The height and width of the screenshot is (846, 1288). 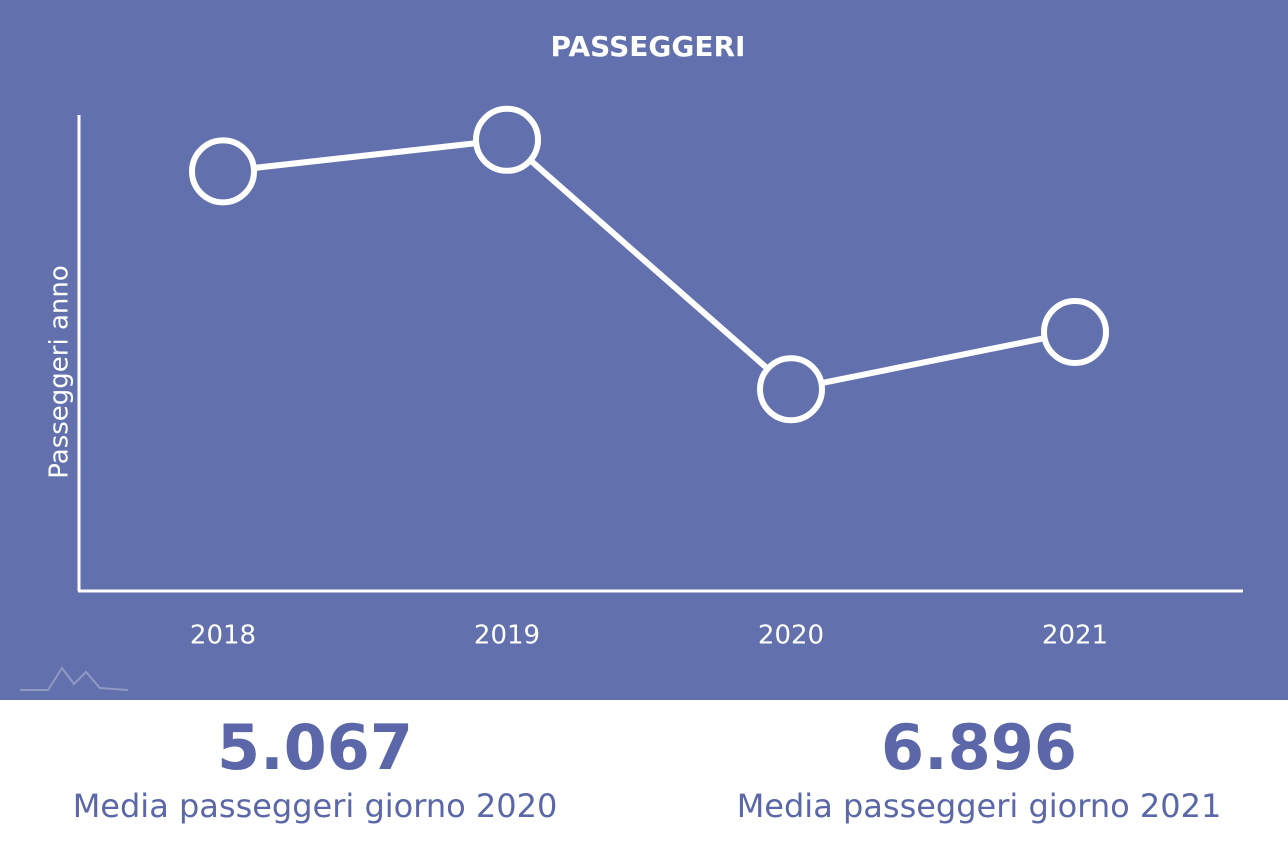 I want to click on stat-value: 5.067, so click(x=315, y=747).